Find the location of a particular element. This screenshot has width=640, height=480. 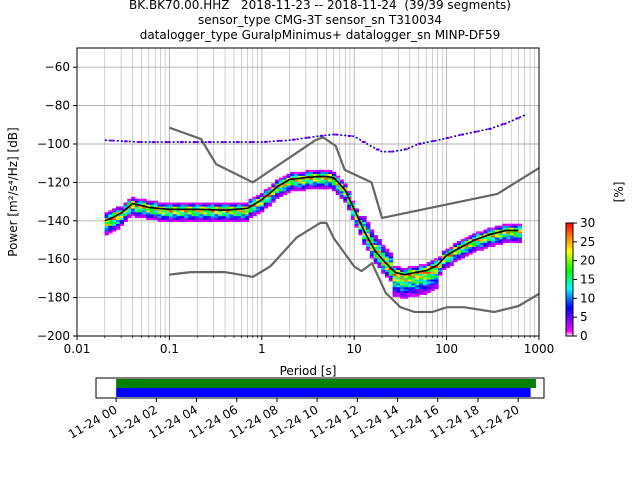

timeline-data-bar is located at coordinates (326, 383).